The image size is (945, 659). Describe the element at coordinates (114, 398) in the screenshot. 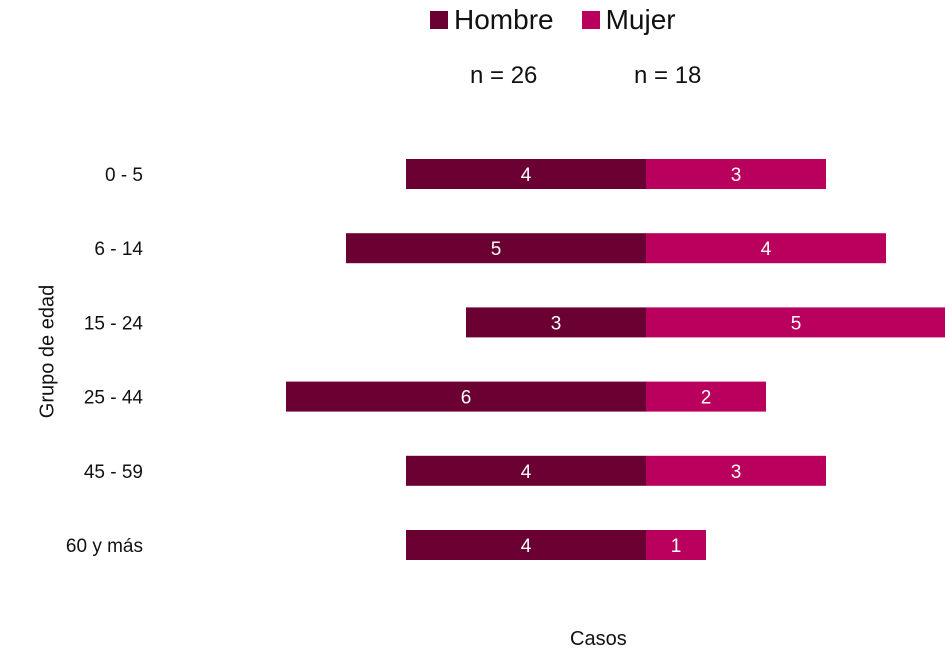

I see `category-label: 25 - 44` at that location.